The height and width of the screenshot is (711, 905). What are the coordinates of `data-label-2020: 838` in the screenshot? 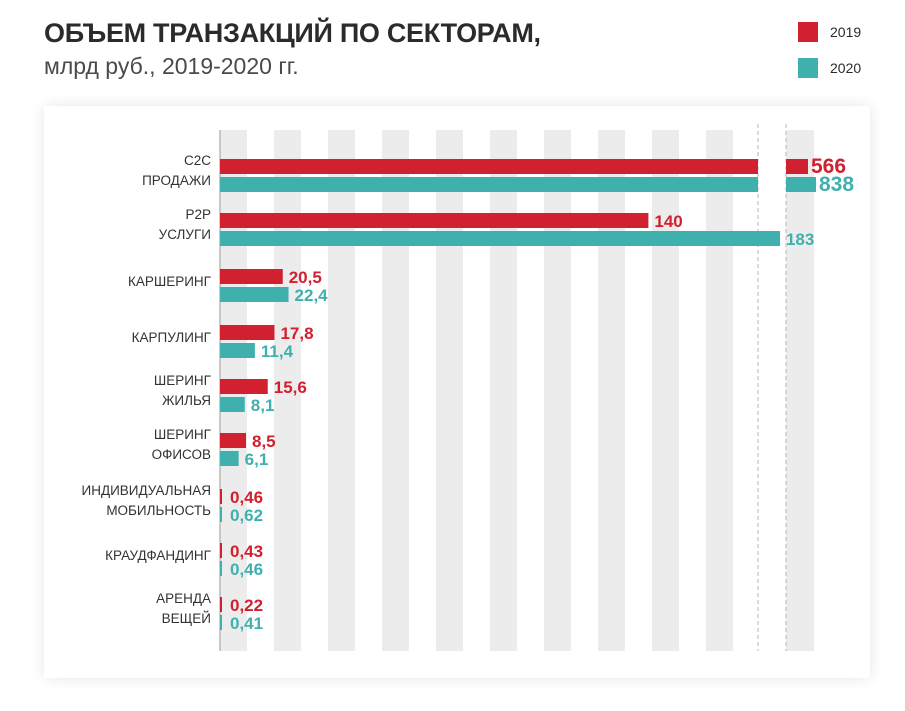 It's located at (836, 184).